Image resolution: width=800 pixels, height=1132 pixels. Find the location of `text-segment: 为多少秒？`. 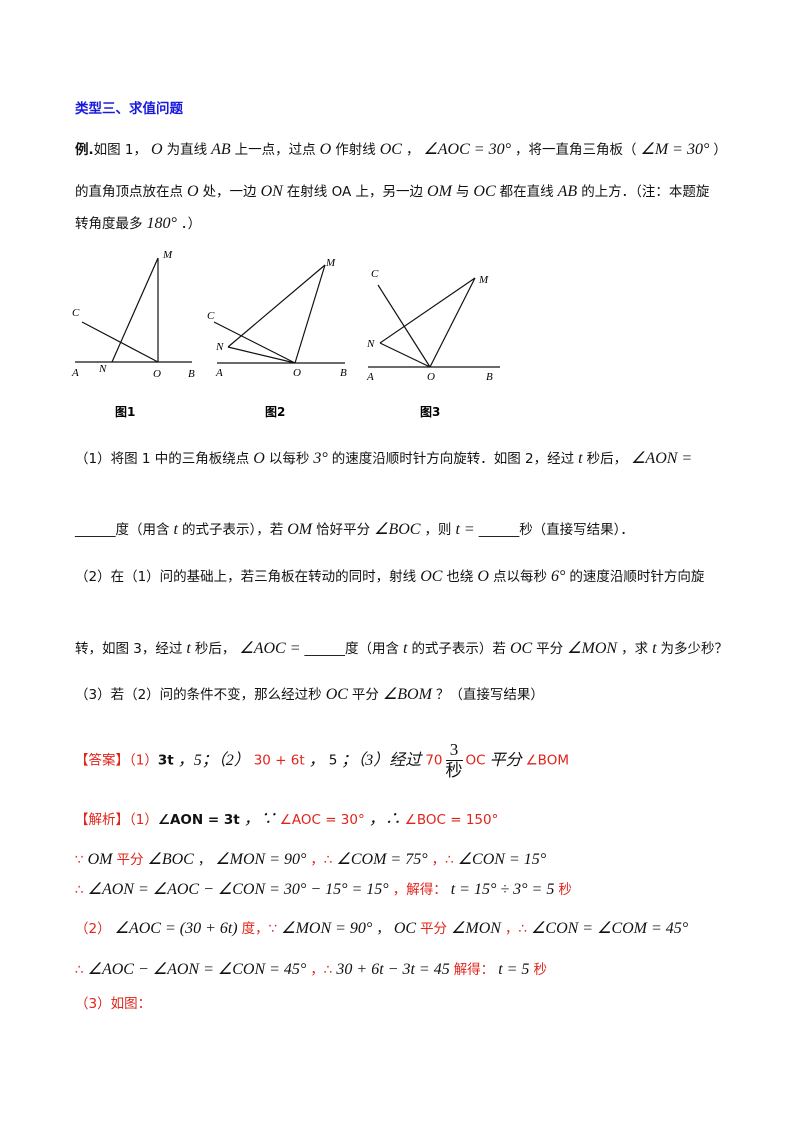

text-segment: 为多少秒？ is located at coordinates (694, 649).